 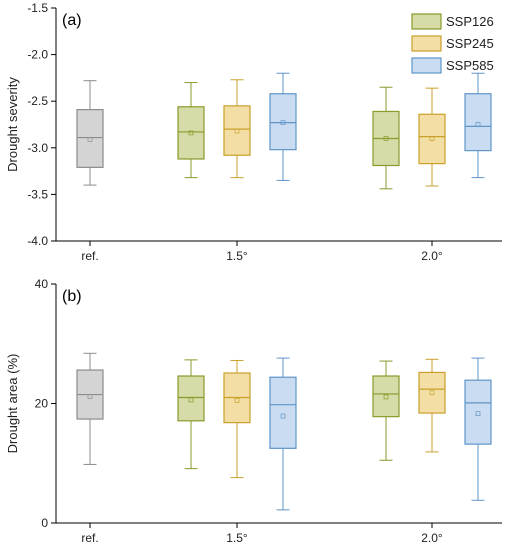 What do you see at coordinates (37, 101) in the screenshot?
I see `y-tick-label: -2.5` at bounding box center [37, 101].